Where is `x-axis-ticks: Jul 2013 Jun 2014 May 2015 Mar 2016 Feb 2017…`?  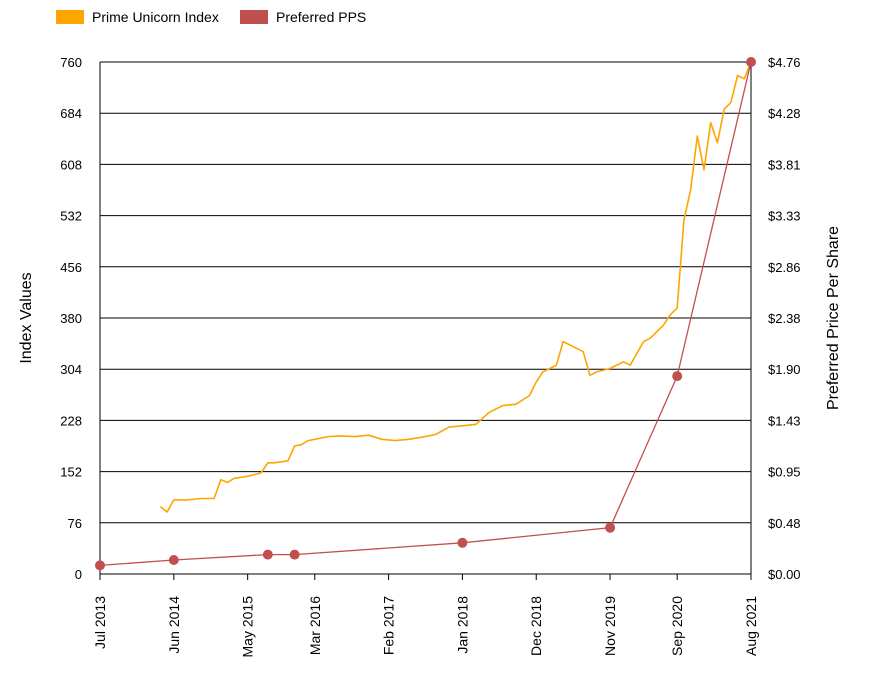 x-axis-ticks: Jul 2013 Jun 2014 May 2015 Mar 2016 Feb 2017… is located at coordinates (425, 615).